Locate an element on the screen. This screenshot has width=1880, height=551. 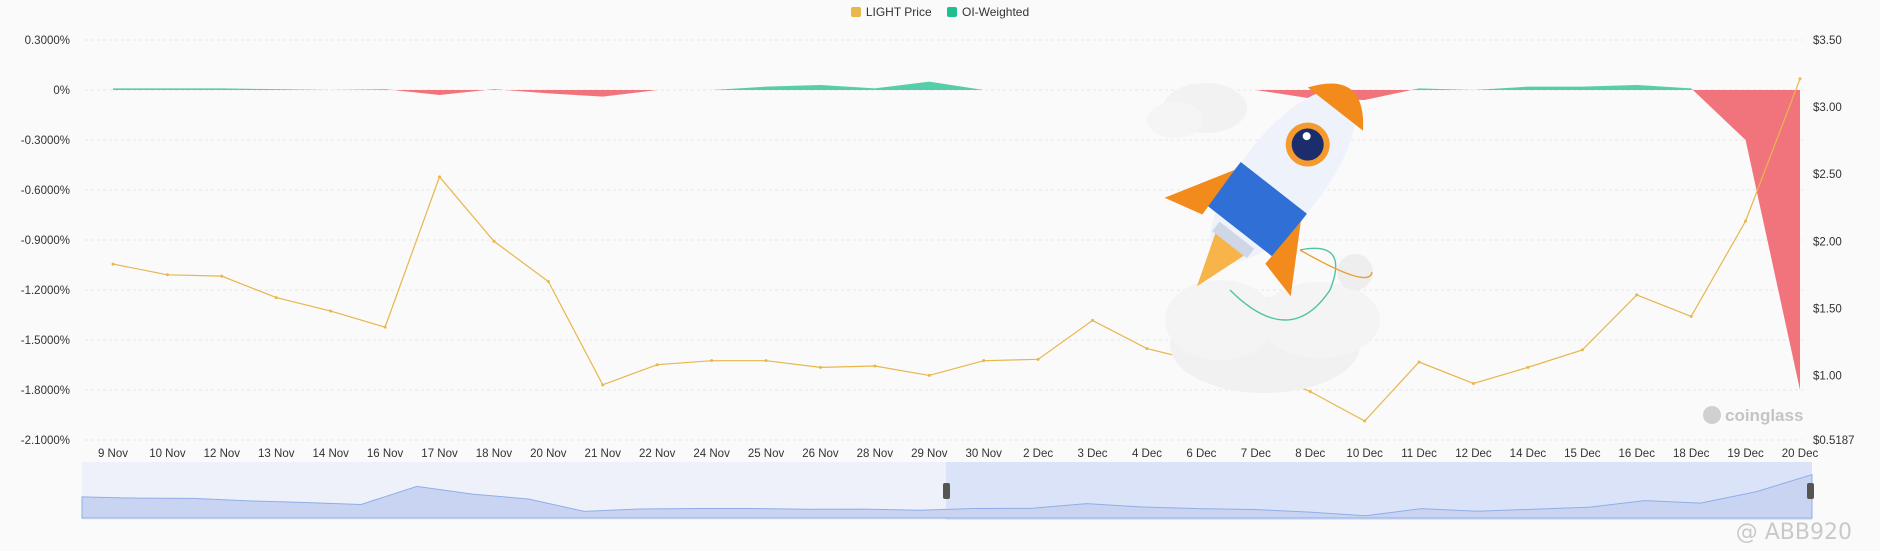
y-right-tick: $2.00 is located at coordinates (1827, 242).